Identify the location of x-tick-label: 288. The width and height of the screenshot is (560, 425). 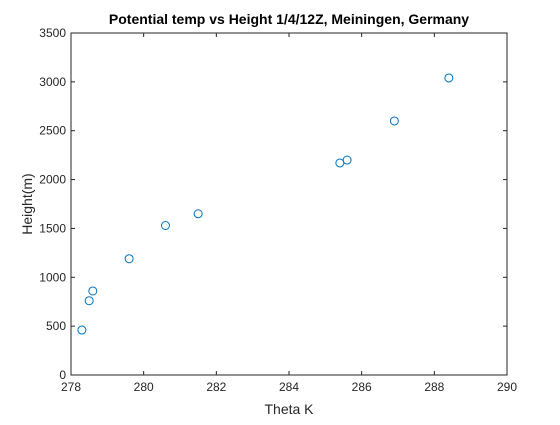
(434, 387).